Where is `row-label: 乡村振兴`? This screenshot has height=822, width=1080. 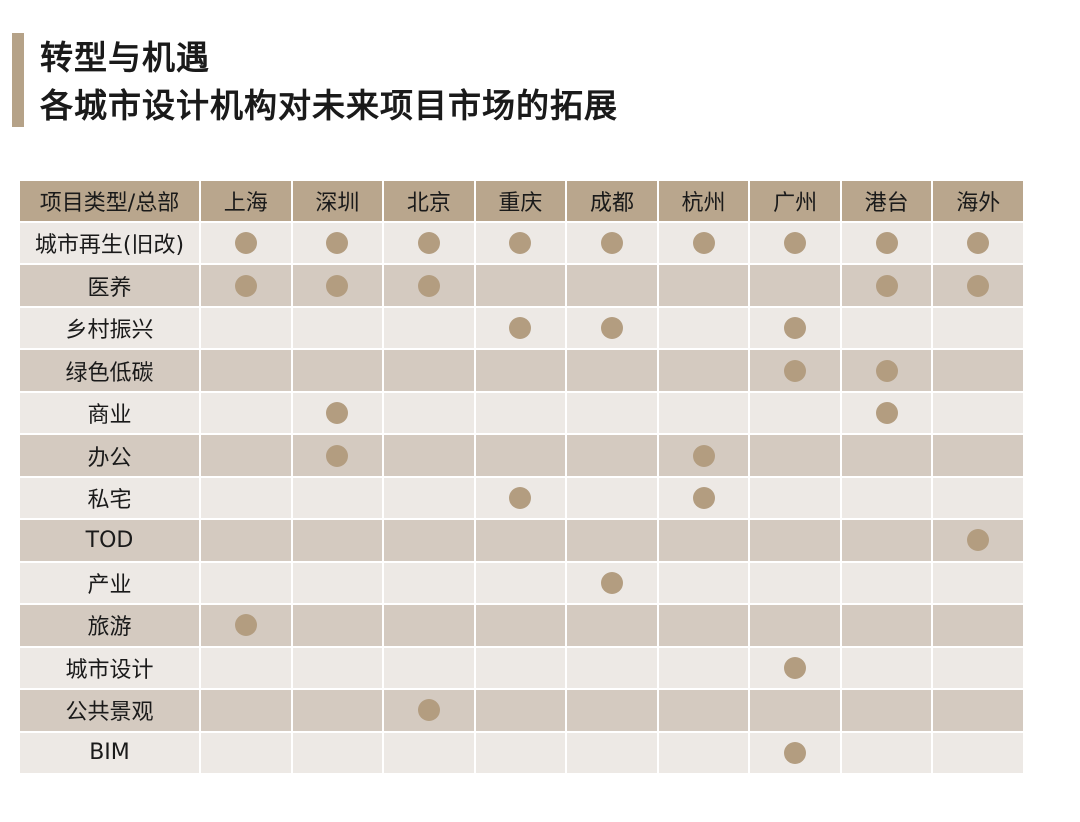
row-label: 乡村振兴 is located at coordinates (109, 328).